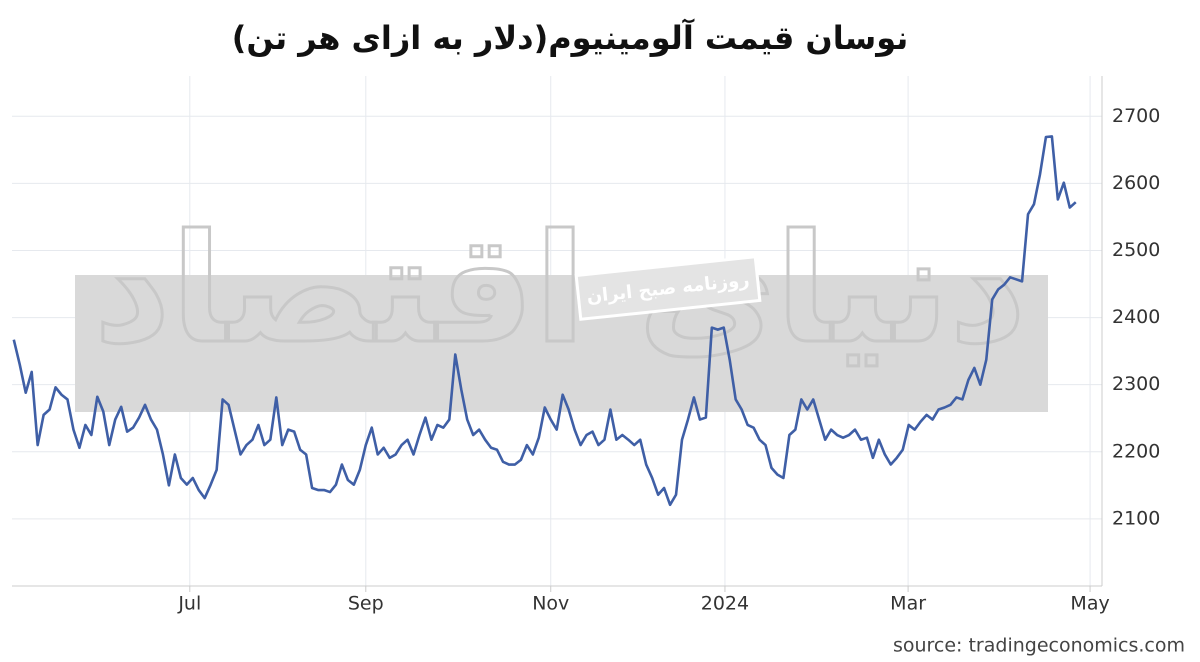 The width and height of the screenshot is (1200, 662). What do you see at coordinates (1089, 604) in the screenshot?
I see `x-tick-label: May` at bounding box center [1089, 604].